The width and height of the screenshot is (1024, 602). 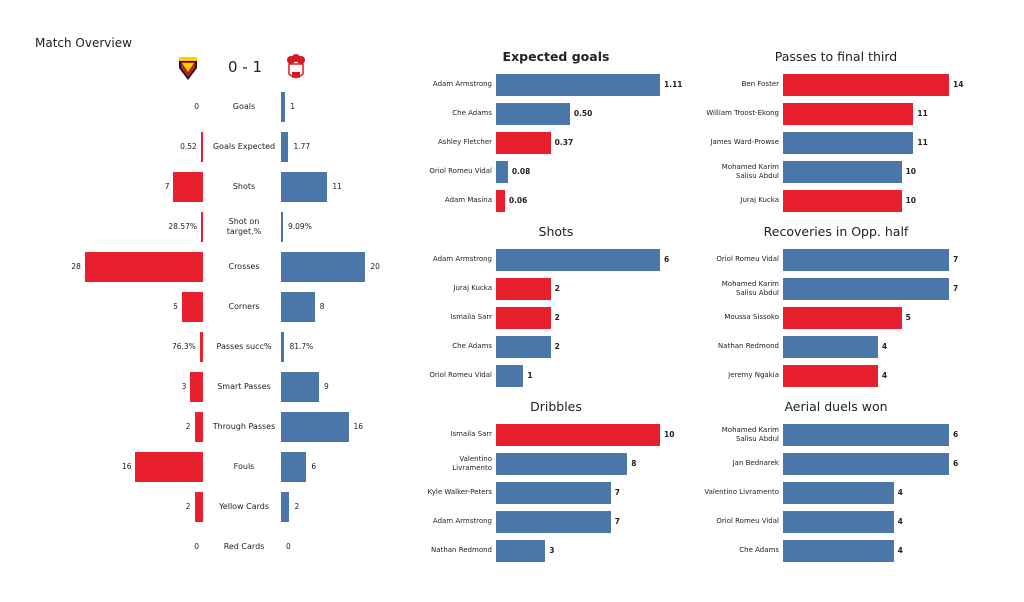 I want to click on away-value: 1.77, so click(x=302, y=146).